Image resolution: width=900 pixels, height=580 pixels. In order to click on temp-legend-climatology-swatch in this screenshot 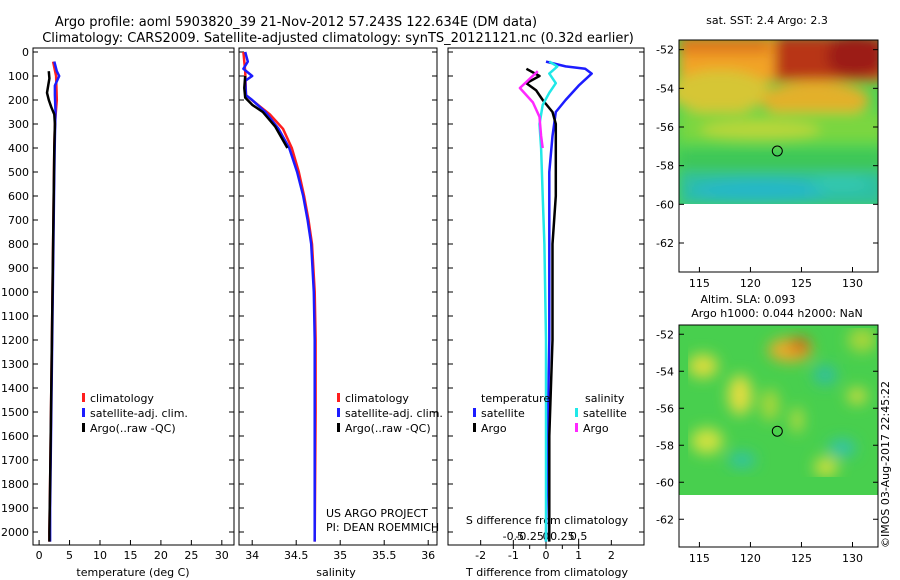, I will do `click(83, 397)`.